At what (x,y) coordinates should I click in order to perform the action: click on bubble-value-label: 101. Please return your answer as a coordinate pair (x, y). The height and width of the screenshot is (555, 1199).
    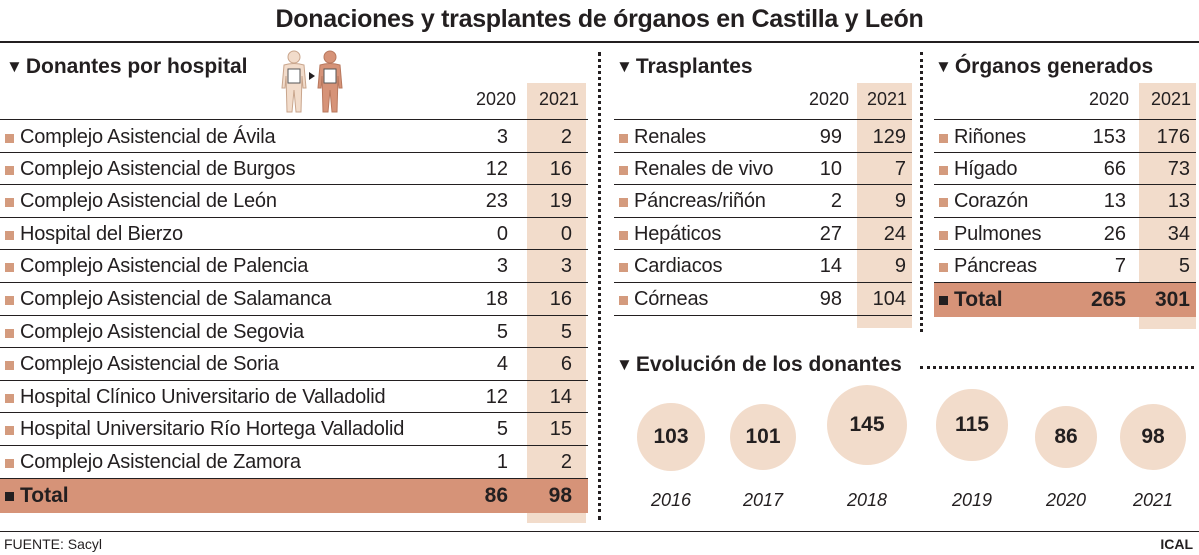
    Looking at the image, I should click on (763, 436).